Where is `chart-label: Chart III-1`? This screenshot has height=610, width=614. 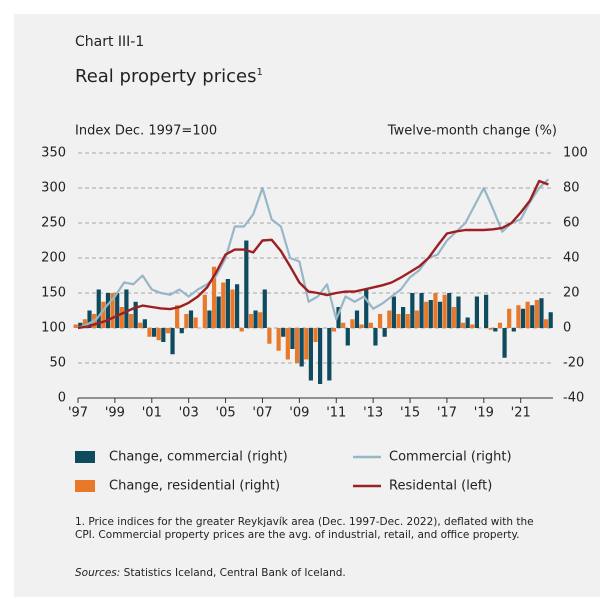 chart-label: Chart III-1 is located at coordinates (110, 42).